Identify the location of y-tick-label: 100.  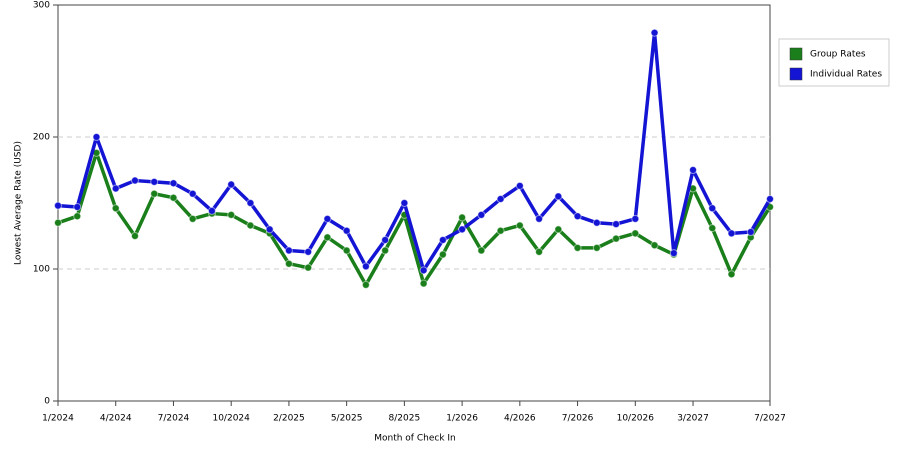
(41, 270).